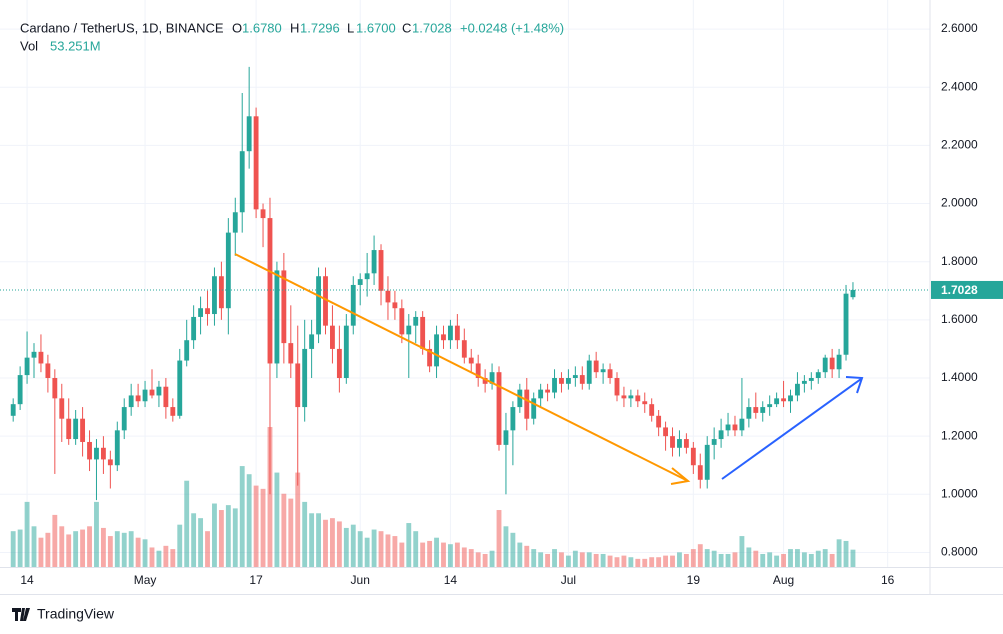  I want to click on last-price-label: 1.7028, so click(959, 290).